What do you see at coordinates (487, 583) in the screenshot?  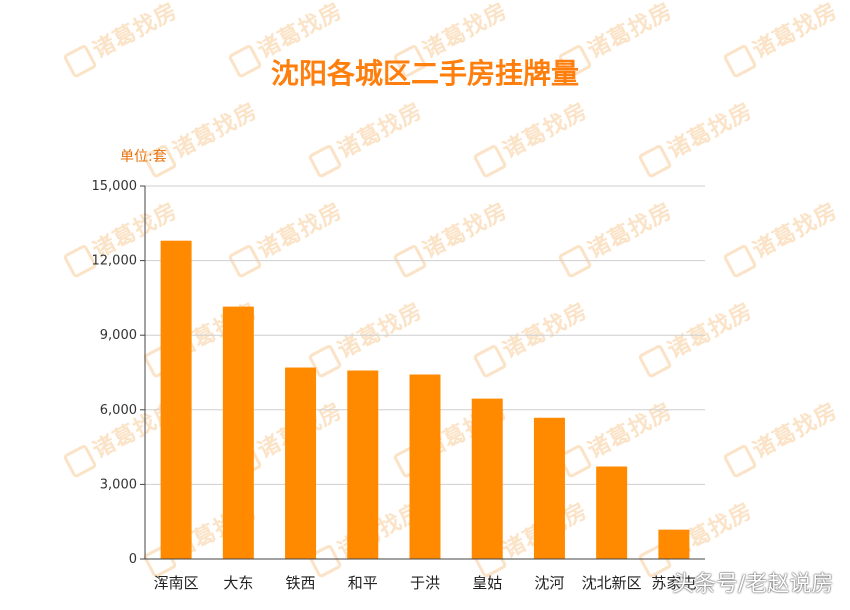 I see `x-tick-label: 皇姑` at bounding box center [487, 583].